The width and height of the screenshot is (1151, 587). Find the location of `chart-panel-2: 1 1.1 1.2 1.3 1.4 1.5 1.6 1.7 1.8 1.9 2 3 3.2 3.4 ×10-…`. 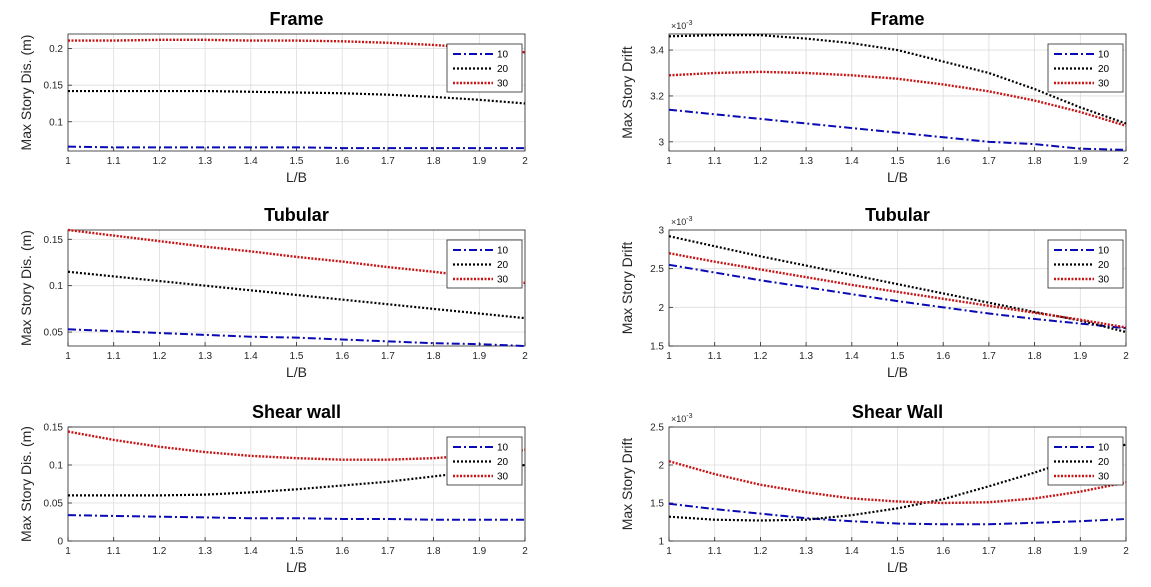

chart-panel-2: 1 1.1 1.2 1.3 1.4 1.5 1.6 1.7 1.8 1.9 2 3 3.2 3.4 ×10-… is located at coordinates (874, 97).